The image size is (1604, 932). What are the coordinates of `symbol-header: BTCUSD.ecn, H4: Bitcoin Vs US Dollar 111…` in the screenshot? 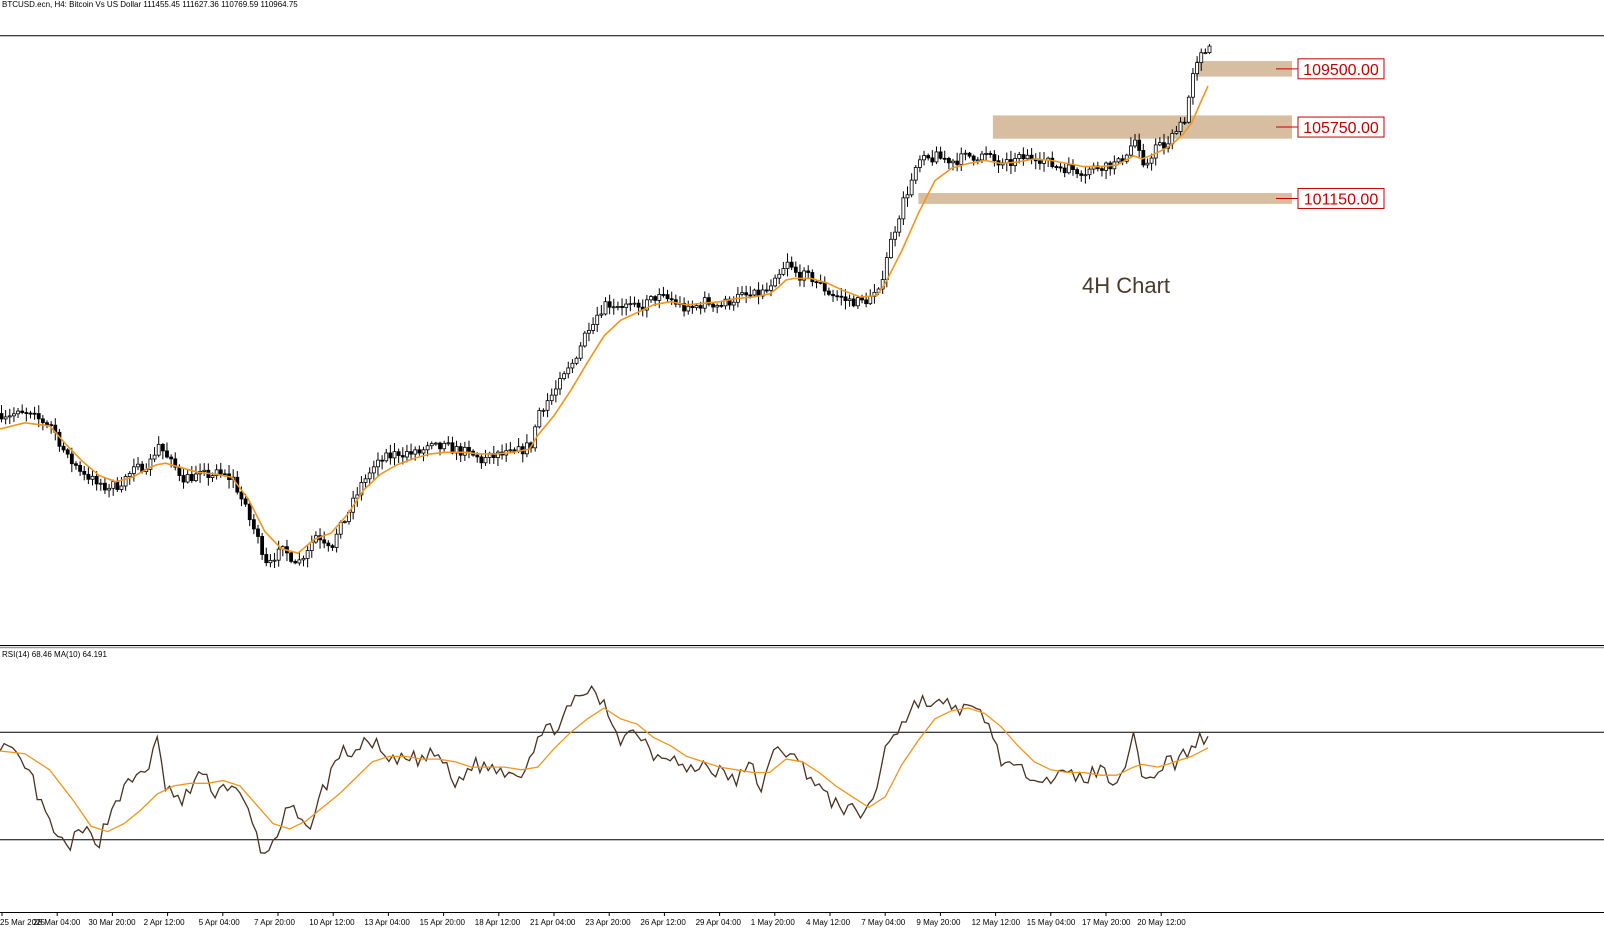 It's located at (150, 4).